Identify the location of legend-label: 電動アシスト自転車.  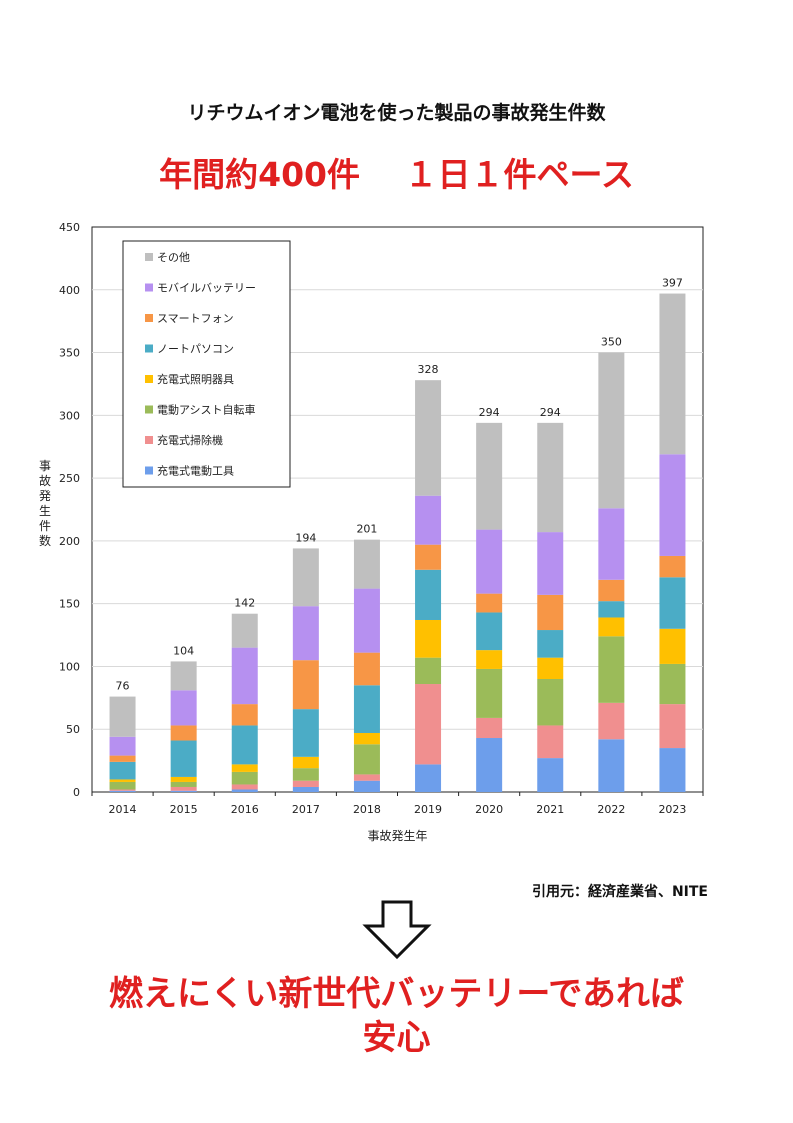
(206, 410).